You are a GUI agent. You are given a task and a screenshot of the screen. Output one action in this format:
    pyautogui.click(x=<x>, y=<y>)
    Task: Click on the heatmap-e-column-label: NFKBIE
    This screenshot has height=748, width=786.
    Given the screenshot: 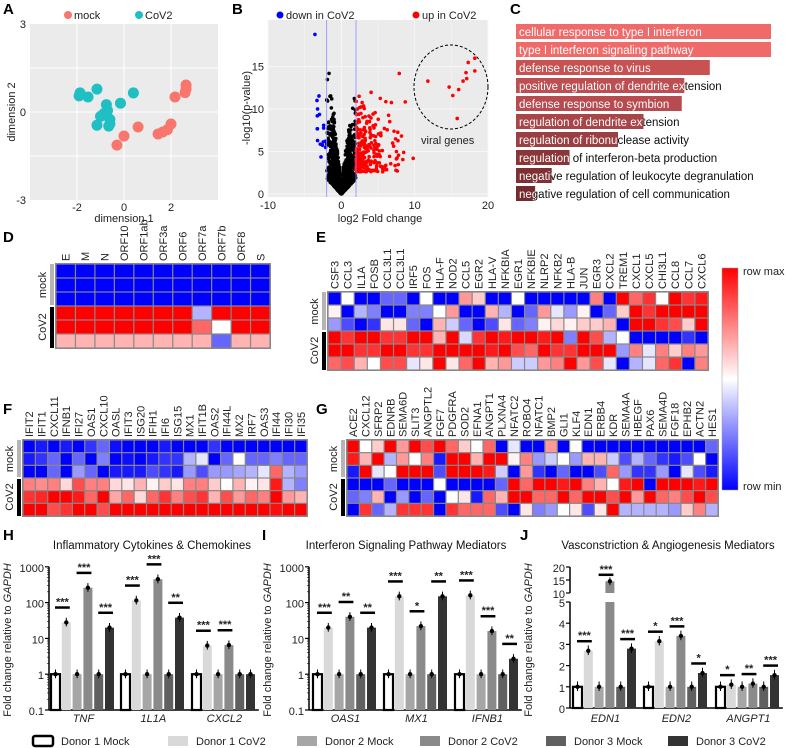 What is the action you would take?
    pyautogui.click(x=532, y=269)
    